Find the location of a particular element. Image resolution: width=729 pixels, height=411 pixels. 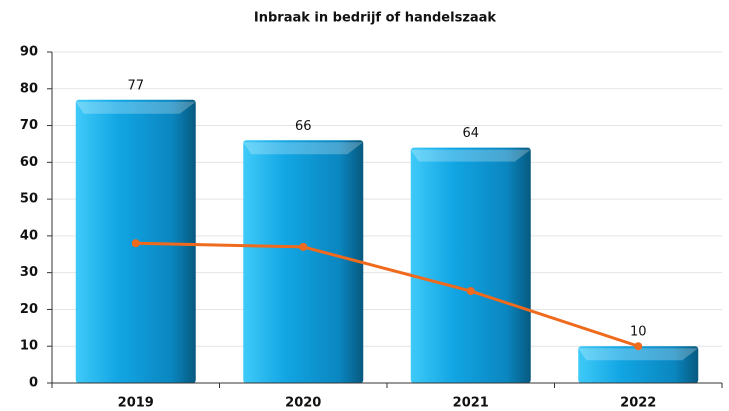

value-label: 10 is located at coordinates (638, 332).